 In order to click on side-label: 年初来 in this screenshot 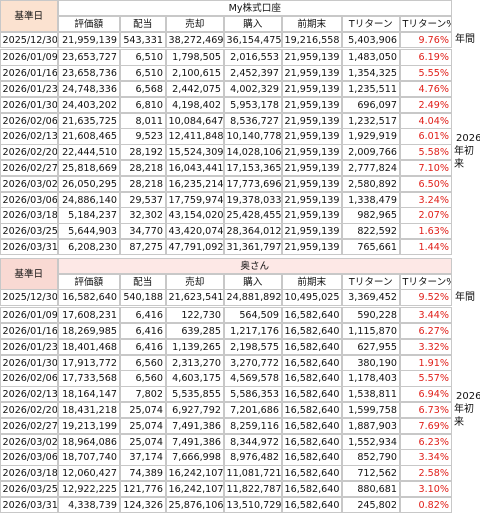, I will do `click(464, 415)`.